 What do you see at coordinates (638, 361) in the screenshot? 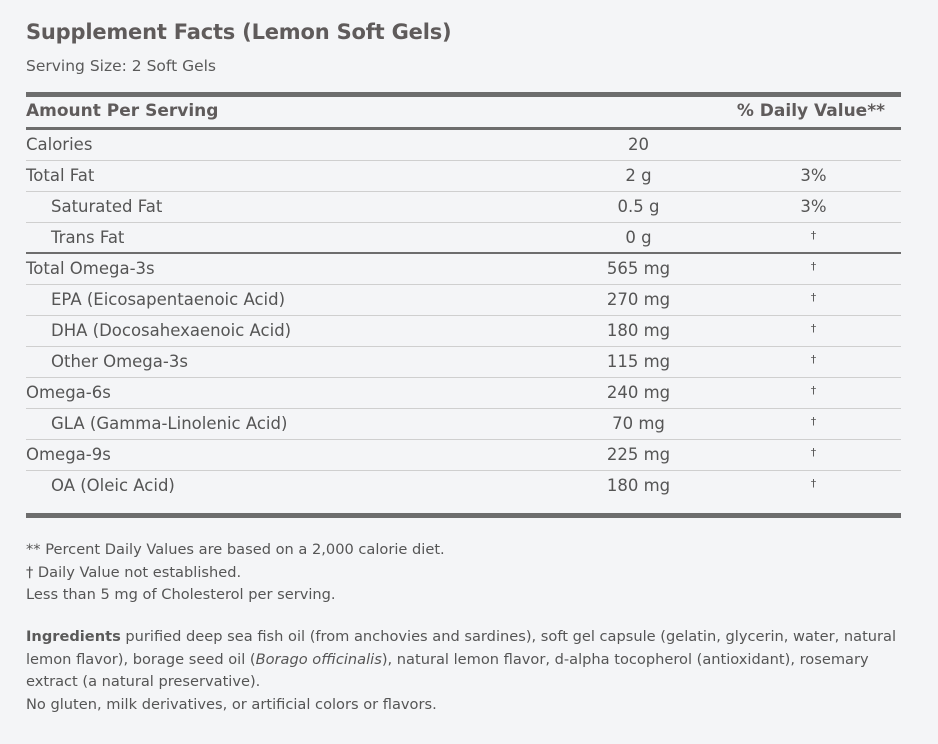
I see `nutrient-amount: 115 mg` at bounding box center [638, 361].